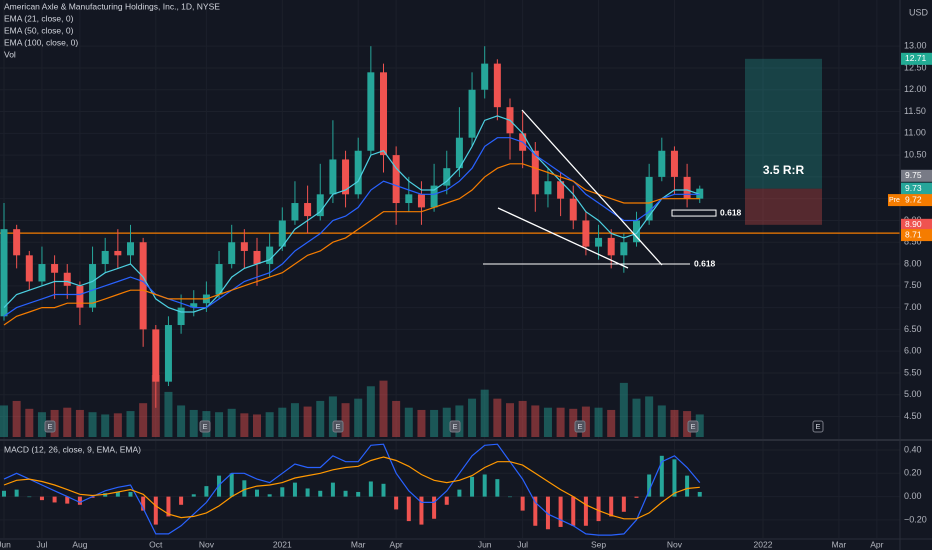  I want to click on macd-title: MACD (12, 26, close, 9, EMA, EMA), so click(72, 449).